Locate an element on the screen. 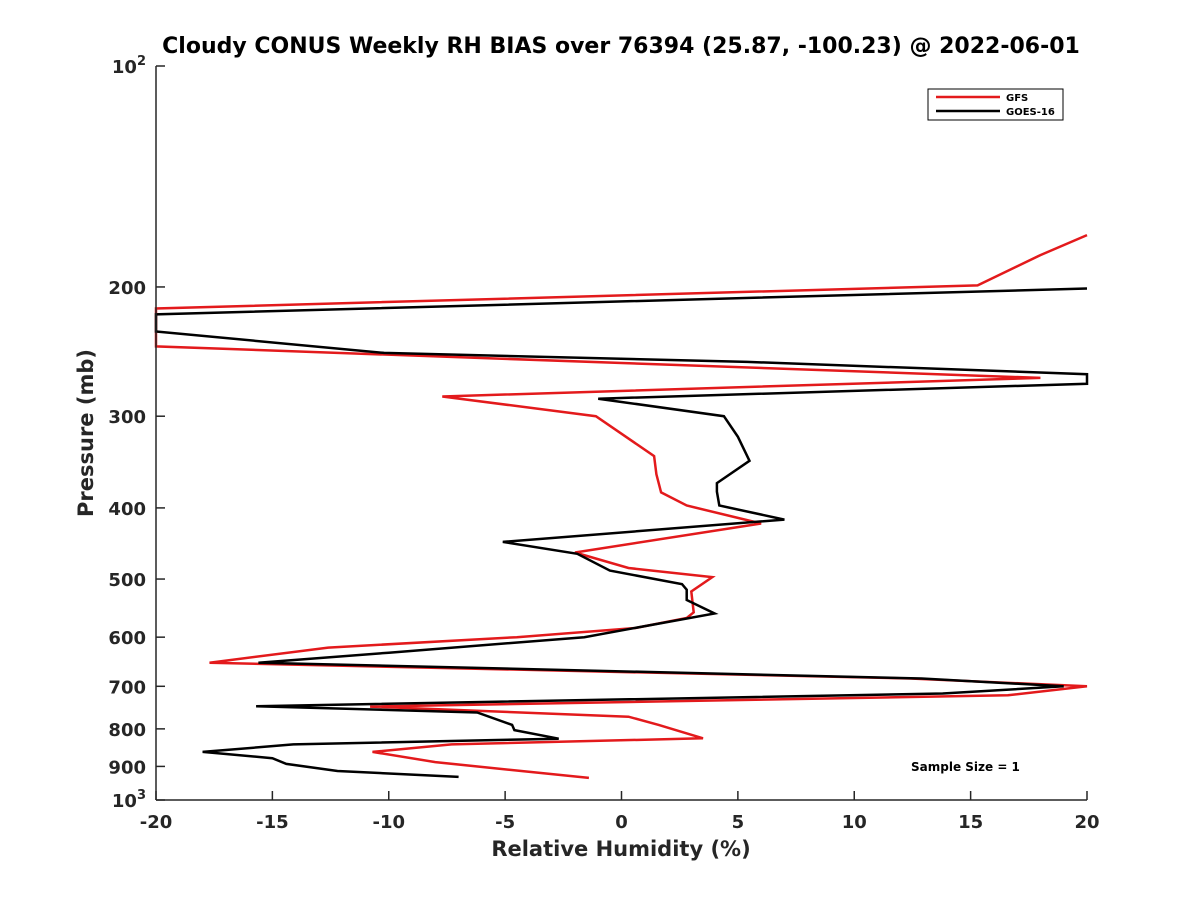 The width and height of the screenshot is (1200, 900). legend: GFS GOES-16 is located at coordinates (995, 104).